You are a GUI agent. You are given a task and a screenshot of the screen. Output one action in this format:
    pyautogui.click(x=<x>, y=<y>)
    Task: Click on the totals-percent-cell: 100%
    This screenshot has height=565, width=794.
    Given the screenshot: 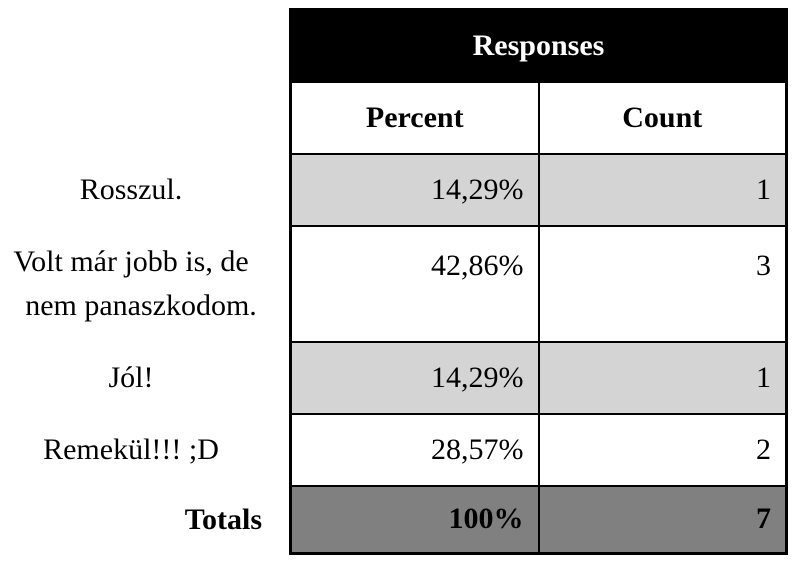 What is the action you would take?
    pyautogui.click(x=414, y=519)
    